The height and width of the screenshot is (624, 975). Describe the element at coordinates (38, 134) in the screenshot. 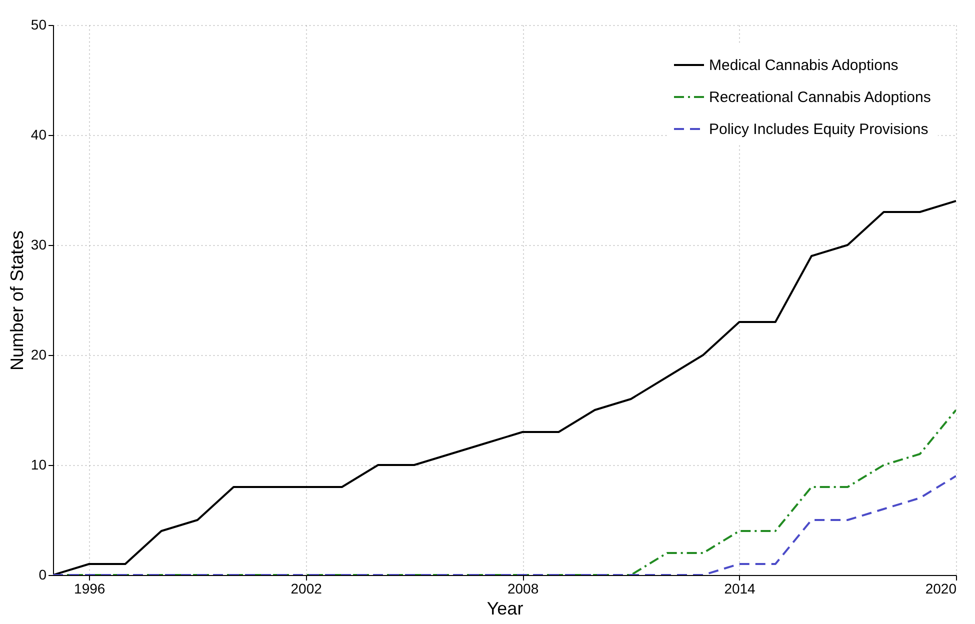

I see `y-tick-label: 40` at that location.